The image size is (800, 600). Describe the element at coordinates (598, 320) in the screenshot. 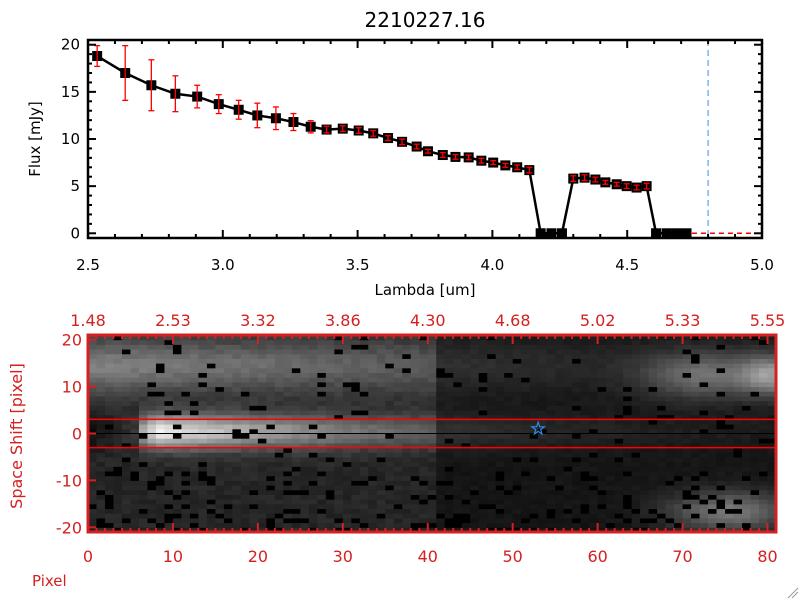

I see `top-wavelength-tick-label: 5.02` at that location.